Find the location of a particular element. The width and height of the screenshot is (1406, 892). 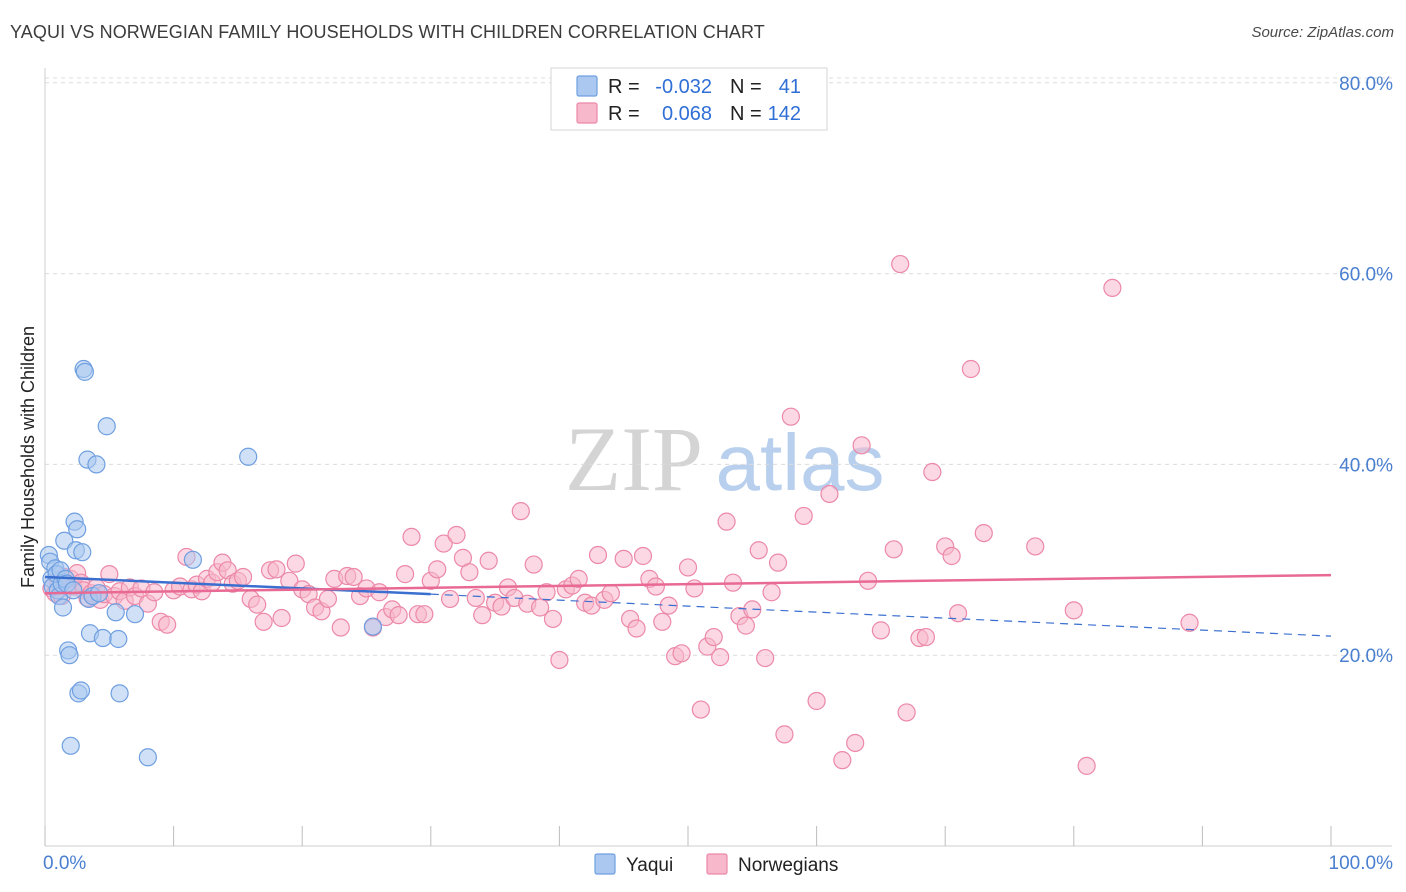

y-tick-label-20: 20.0% is located at coordinates (1366, 656).